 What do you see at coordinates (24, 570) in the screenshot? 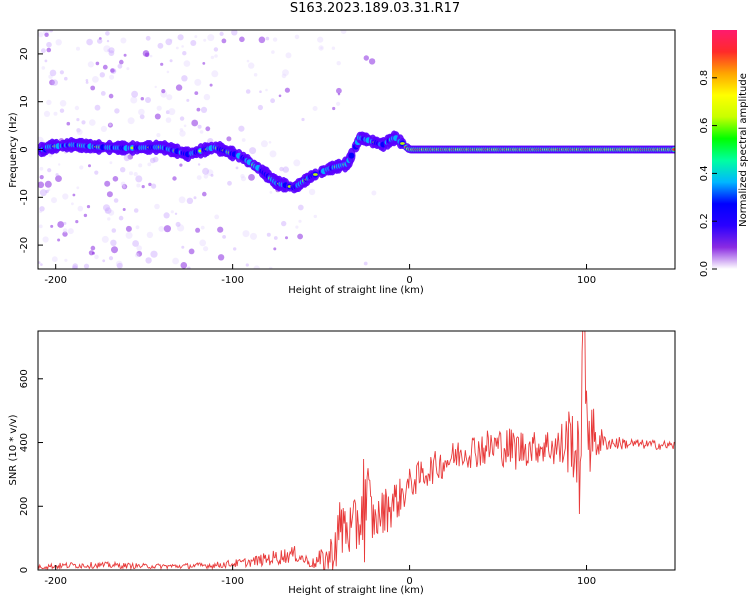
I see `y-tick-label: 0` at bounding box center [24, 570].